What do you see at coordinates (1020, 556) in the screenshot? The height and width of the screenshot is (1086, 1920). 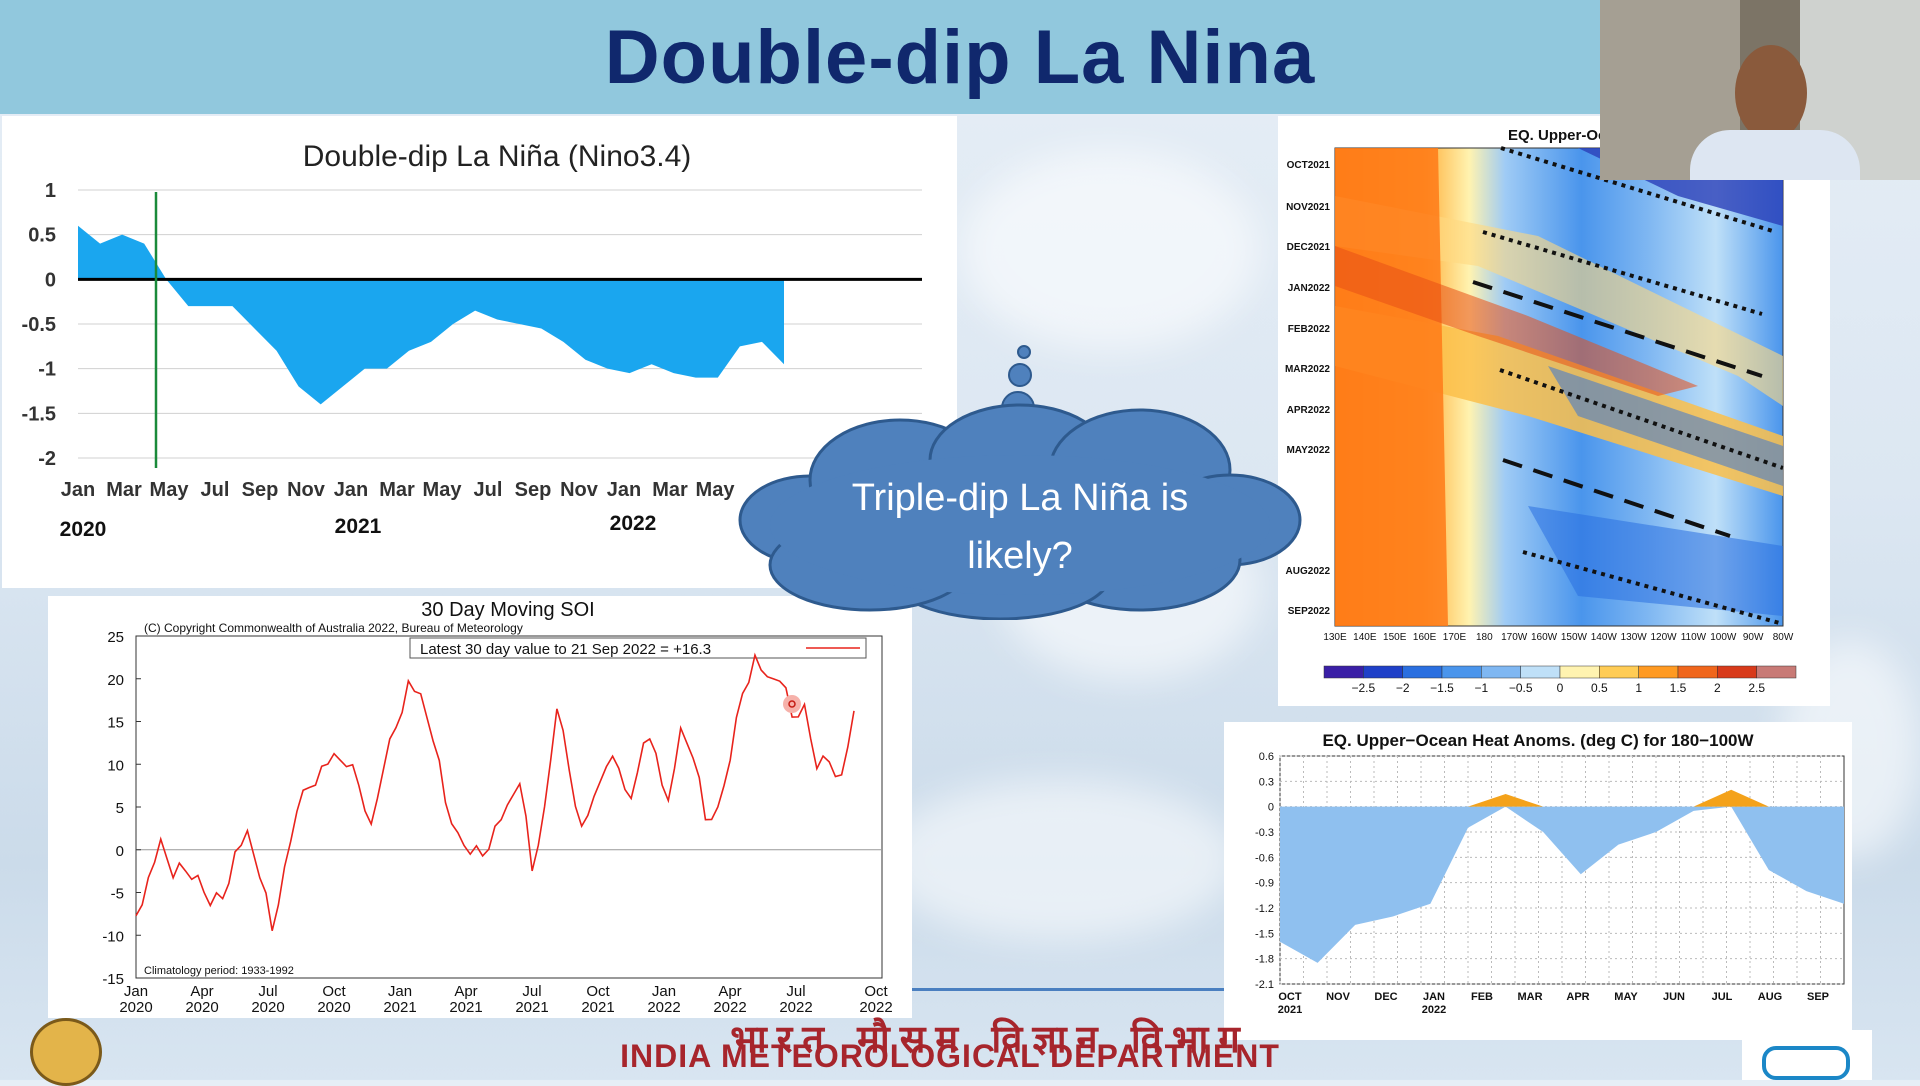 I see `callout-text-line2: likely?` at bounding box center [1020, 556].